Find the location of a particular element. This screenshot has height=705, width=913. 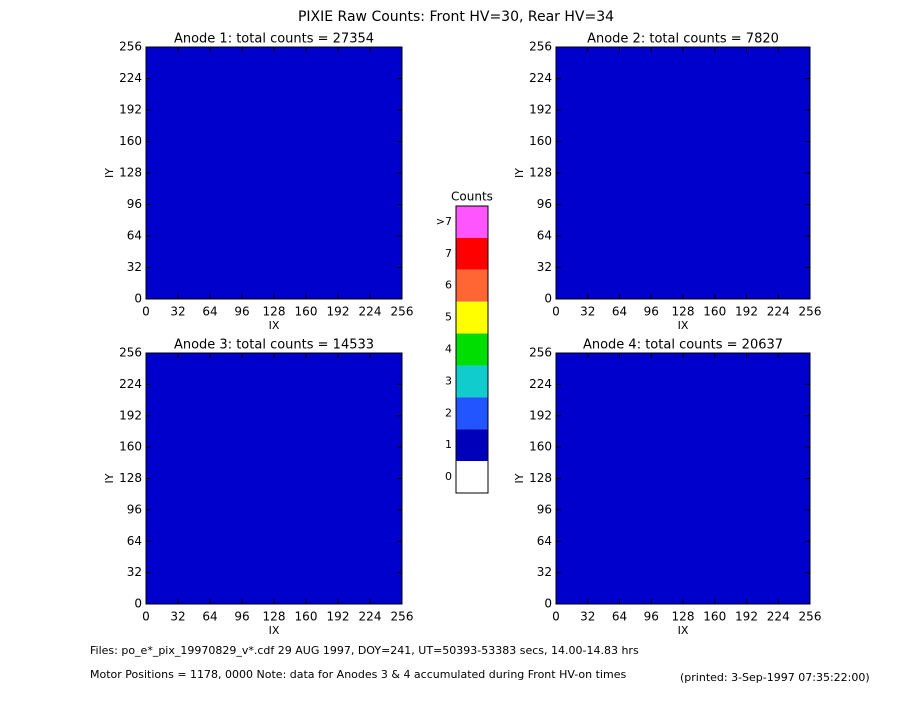

colorbar-frame is located at coordinates (472, 349).